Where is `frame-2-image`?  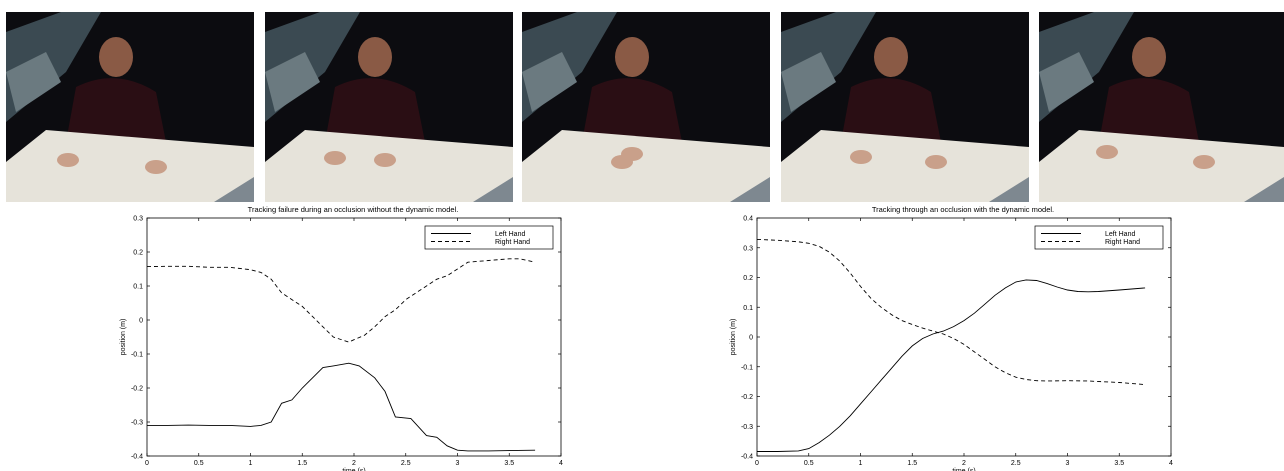 frame-2-image is located at coordinates (389, 107).